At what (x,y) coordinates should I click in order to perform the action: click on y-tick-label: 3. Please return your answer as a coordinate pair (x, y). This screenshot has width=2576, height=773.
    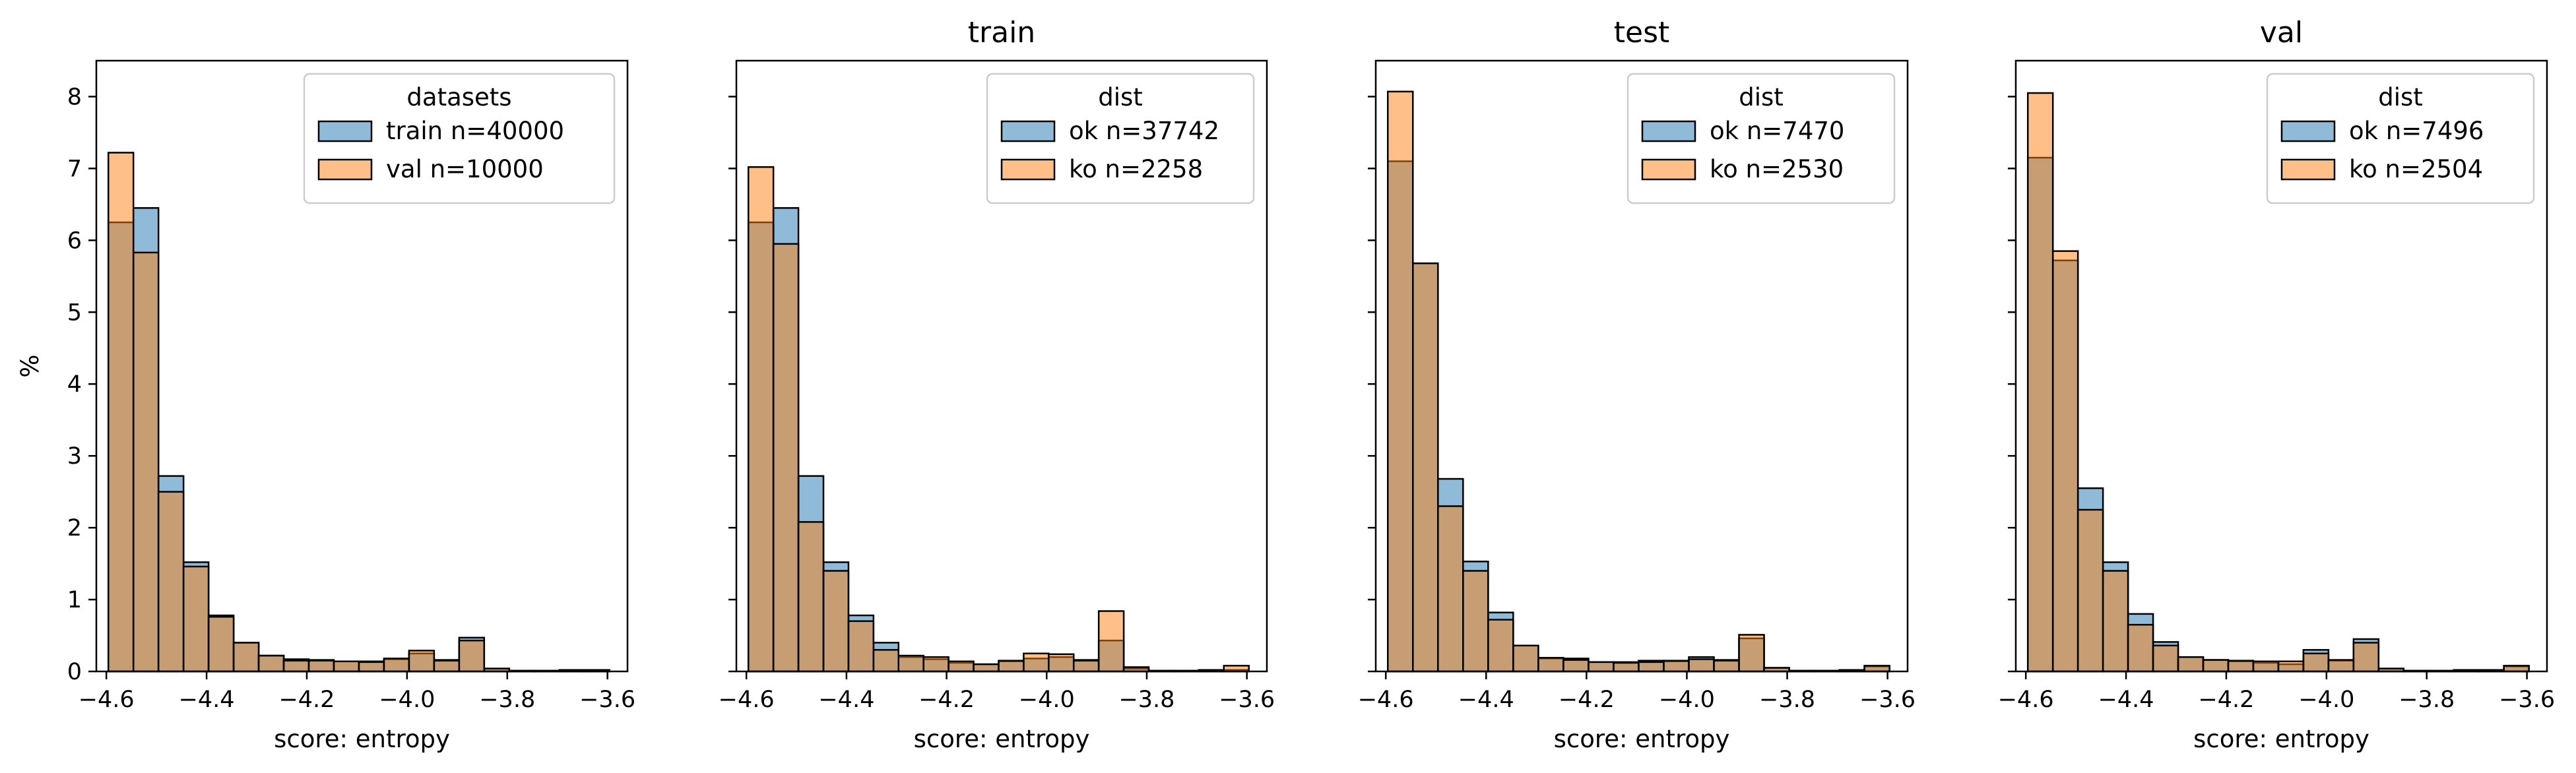
    Looking at the image, I should click on (74, 456).